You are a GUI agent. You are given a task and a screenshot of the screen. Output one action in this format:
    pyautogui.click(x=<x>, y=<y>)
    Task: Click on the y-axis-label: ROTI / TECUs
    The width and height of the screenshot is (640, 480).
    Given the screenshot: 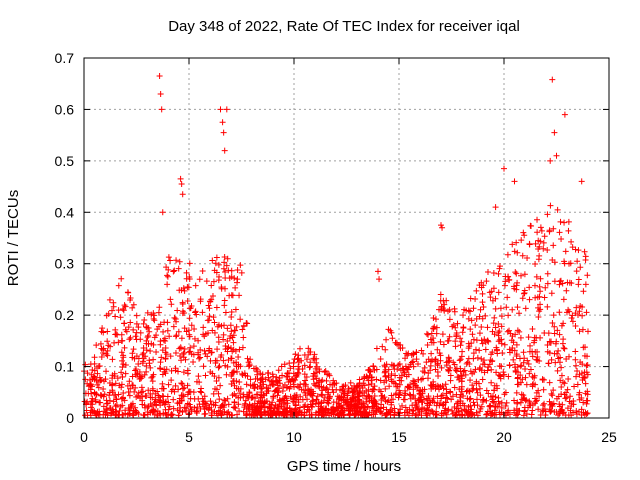 What is the action you would take?
    pyautogui.click(x=13, y=238)
    